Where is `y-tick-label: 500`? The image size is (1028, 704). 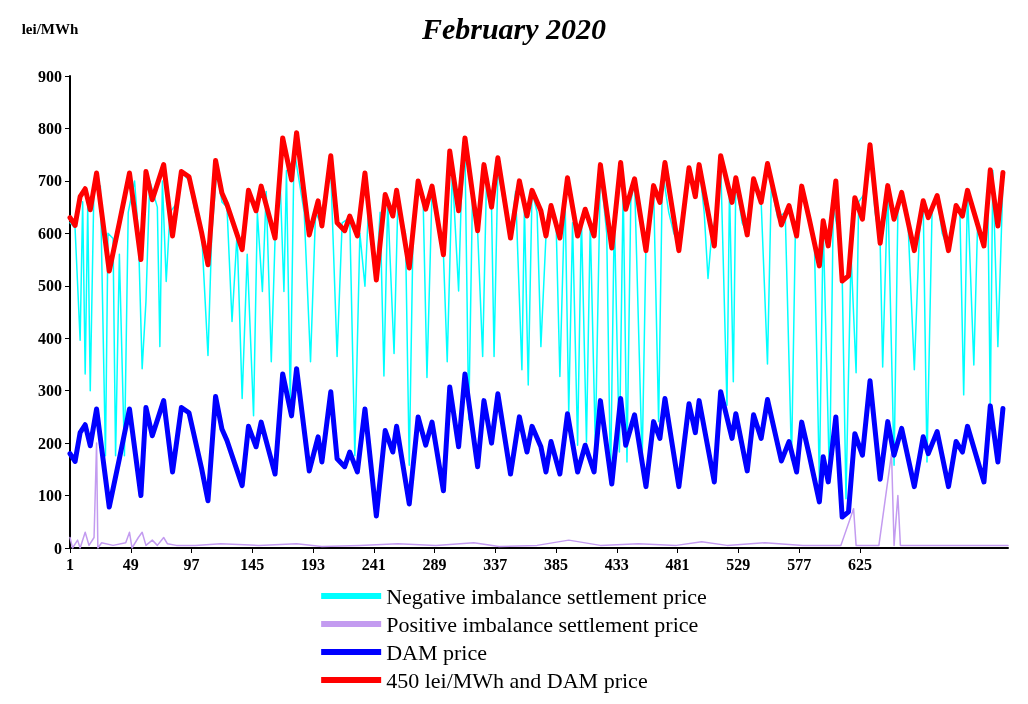
y-tick-label: 500 is located at coordinates (50, 286).